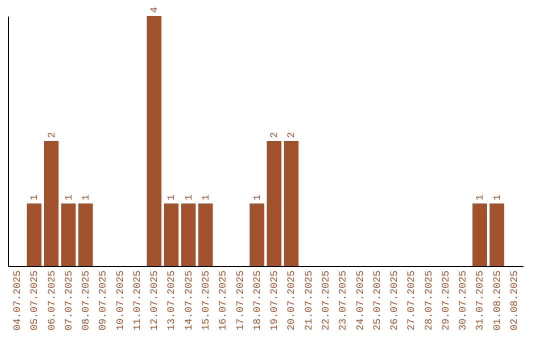  Describe the element at coordinates (292, 300) in the screenshot. I see `x-tick-label: 20.07.2025` at that location.